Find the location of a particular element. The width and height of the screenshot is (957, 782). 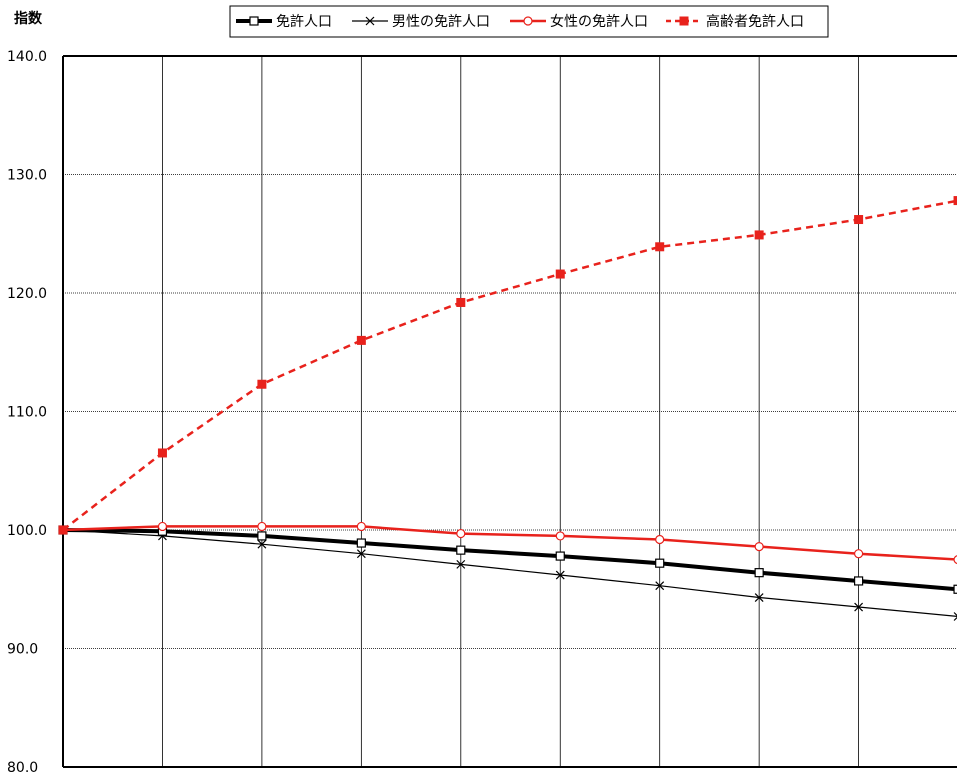

y-tick-labels: 80.0 90.0 100.0 110.0 120.0 130.0 140.0 is located at coordinates (27, 412).